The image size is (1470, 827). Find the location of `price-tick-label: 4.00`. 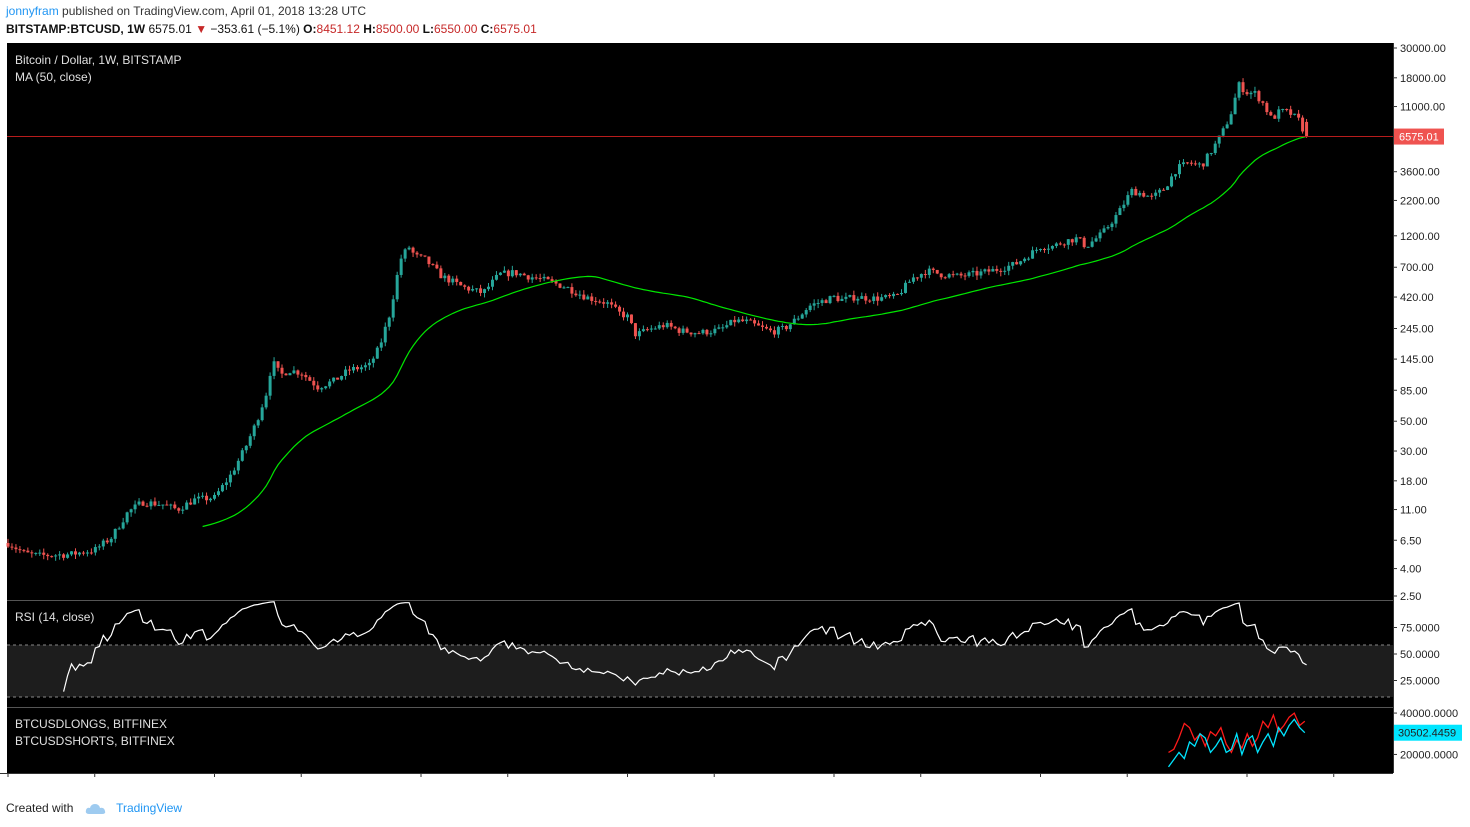

price-tick-label: 4.00 is located at coordinates (1410, 570).